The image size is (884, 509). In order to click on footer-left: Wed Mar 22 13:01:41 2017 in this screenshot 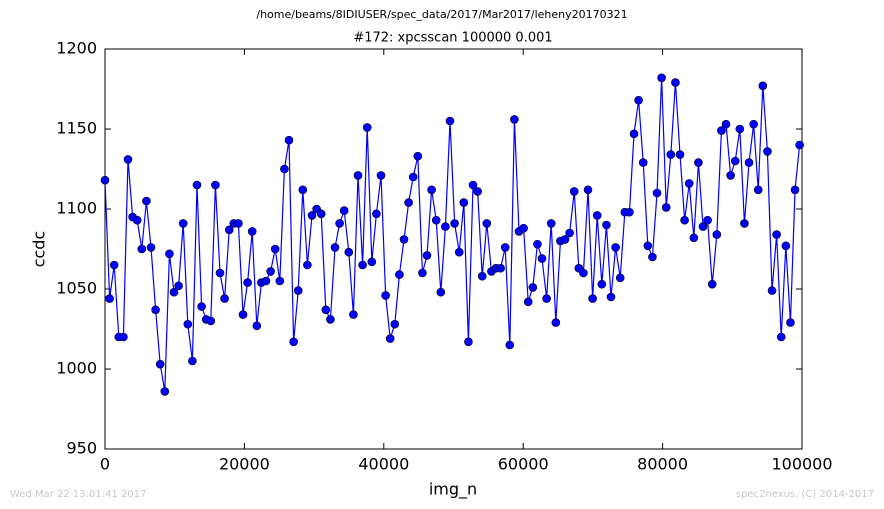, I will do `click(78, 494)`.